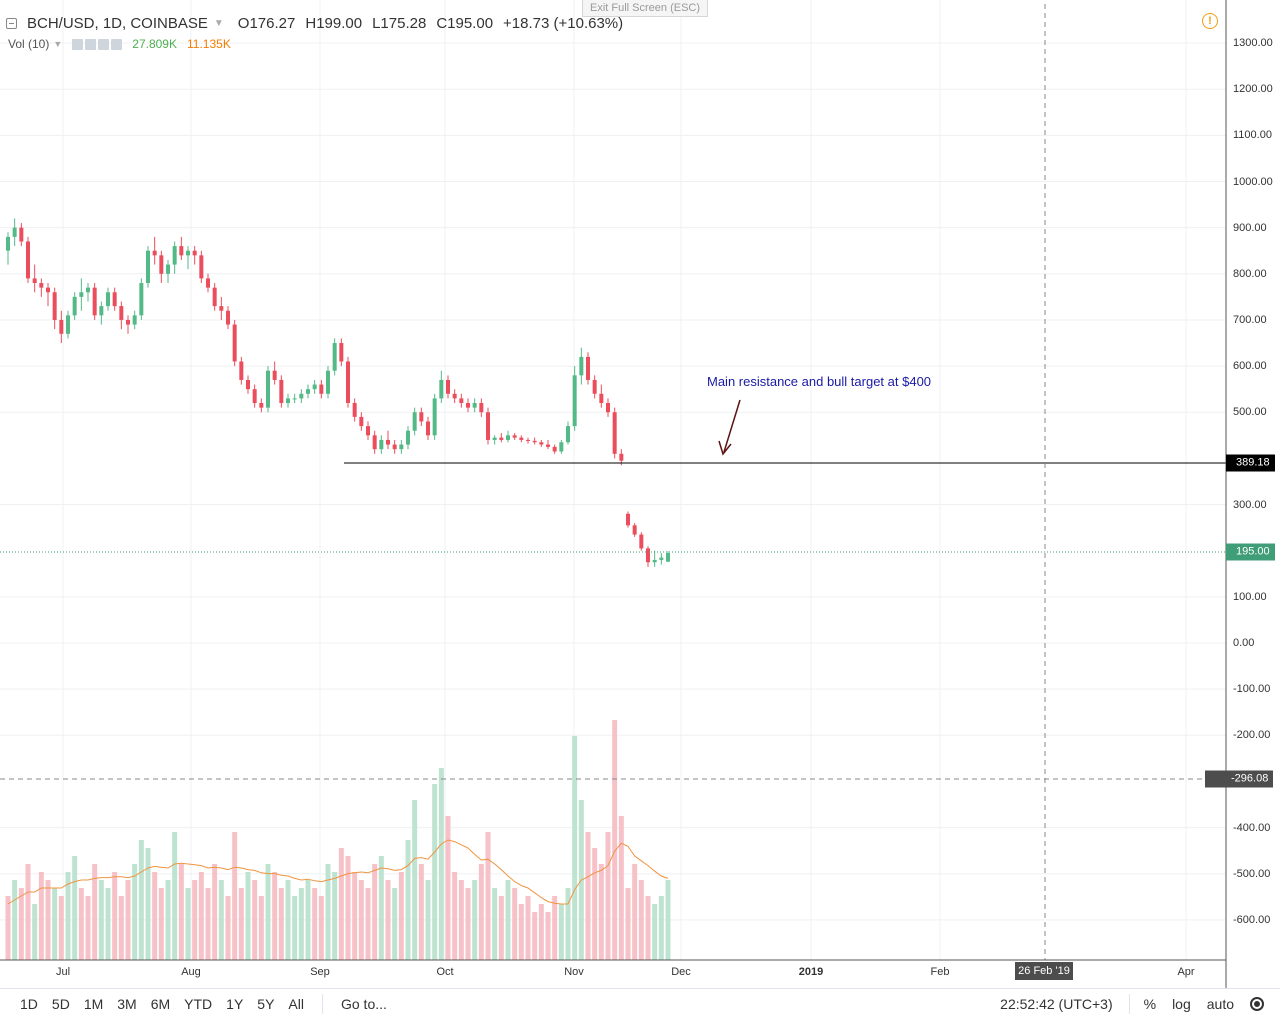 The image size is (1280, 1024). I want to click on timeframe-6m: 6M, so click(160, 1004).